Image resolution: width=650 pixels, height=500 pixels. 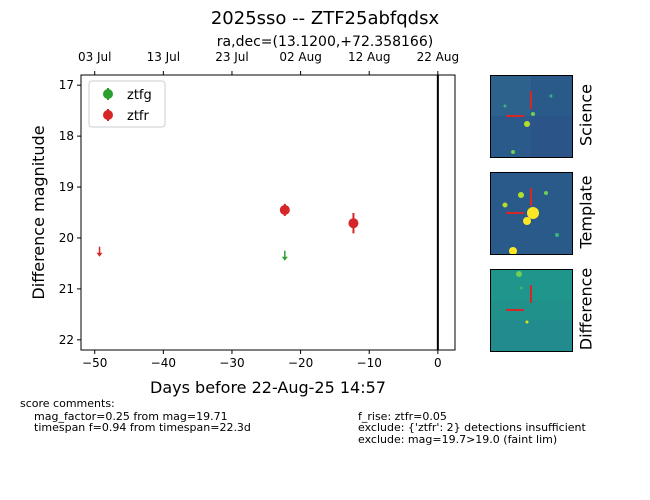 What do you see at coordinates (66, 238) in the screenshot?
I see `y-tick-label: 20` at bounding box center [66, 238].